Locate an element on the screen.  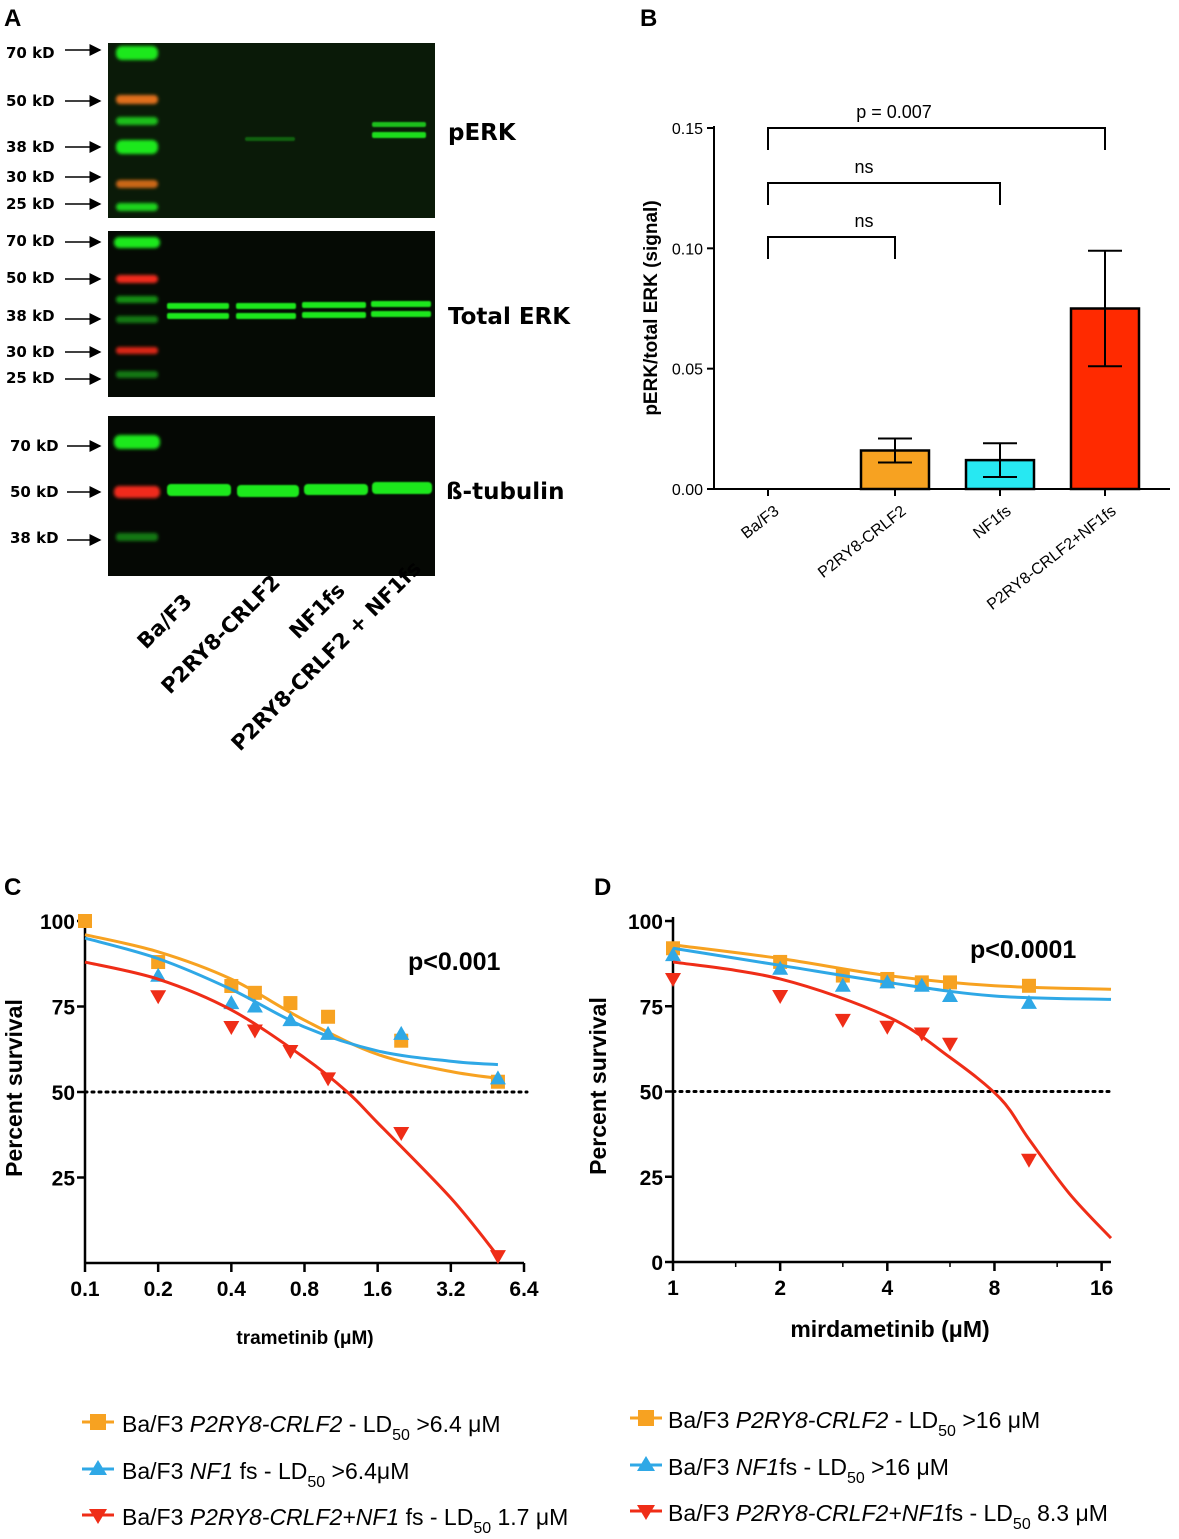
blot-tubulin: ß-tubulin is located at coordinates (336, 496).